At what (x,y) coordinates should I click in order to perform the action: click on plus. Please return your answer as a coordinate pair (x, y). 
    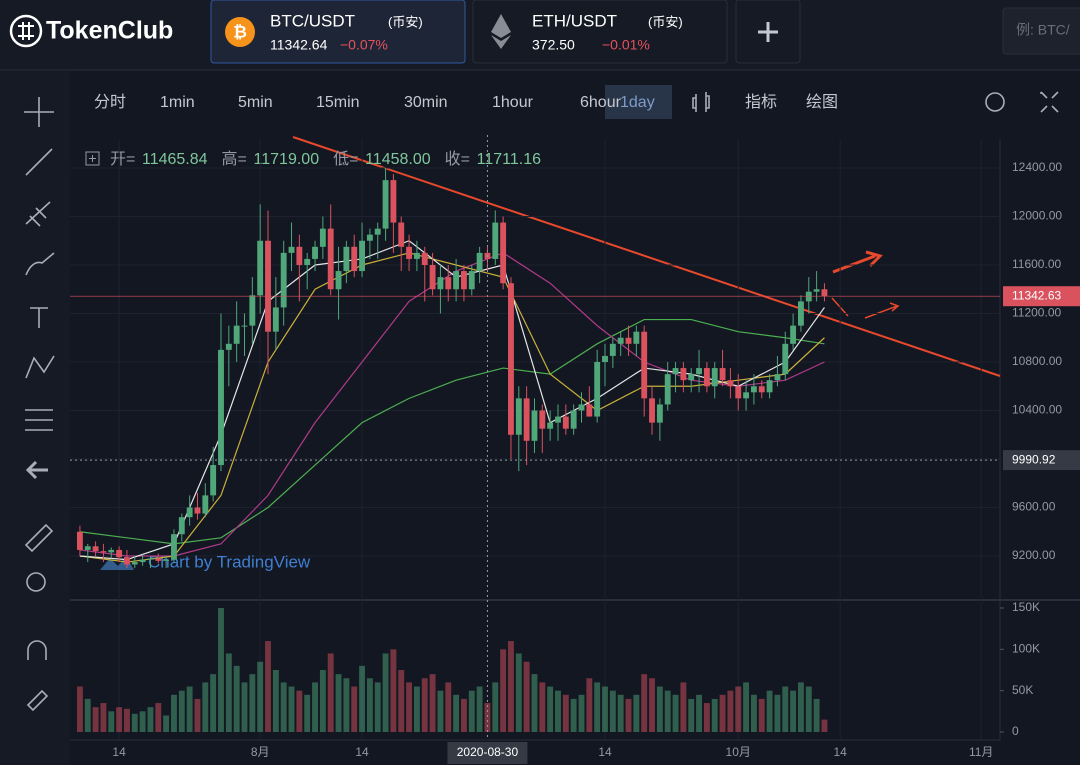
    Looking at the image, I should click on (768, 32).